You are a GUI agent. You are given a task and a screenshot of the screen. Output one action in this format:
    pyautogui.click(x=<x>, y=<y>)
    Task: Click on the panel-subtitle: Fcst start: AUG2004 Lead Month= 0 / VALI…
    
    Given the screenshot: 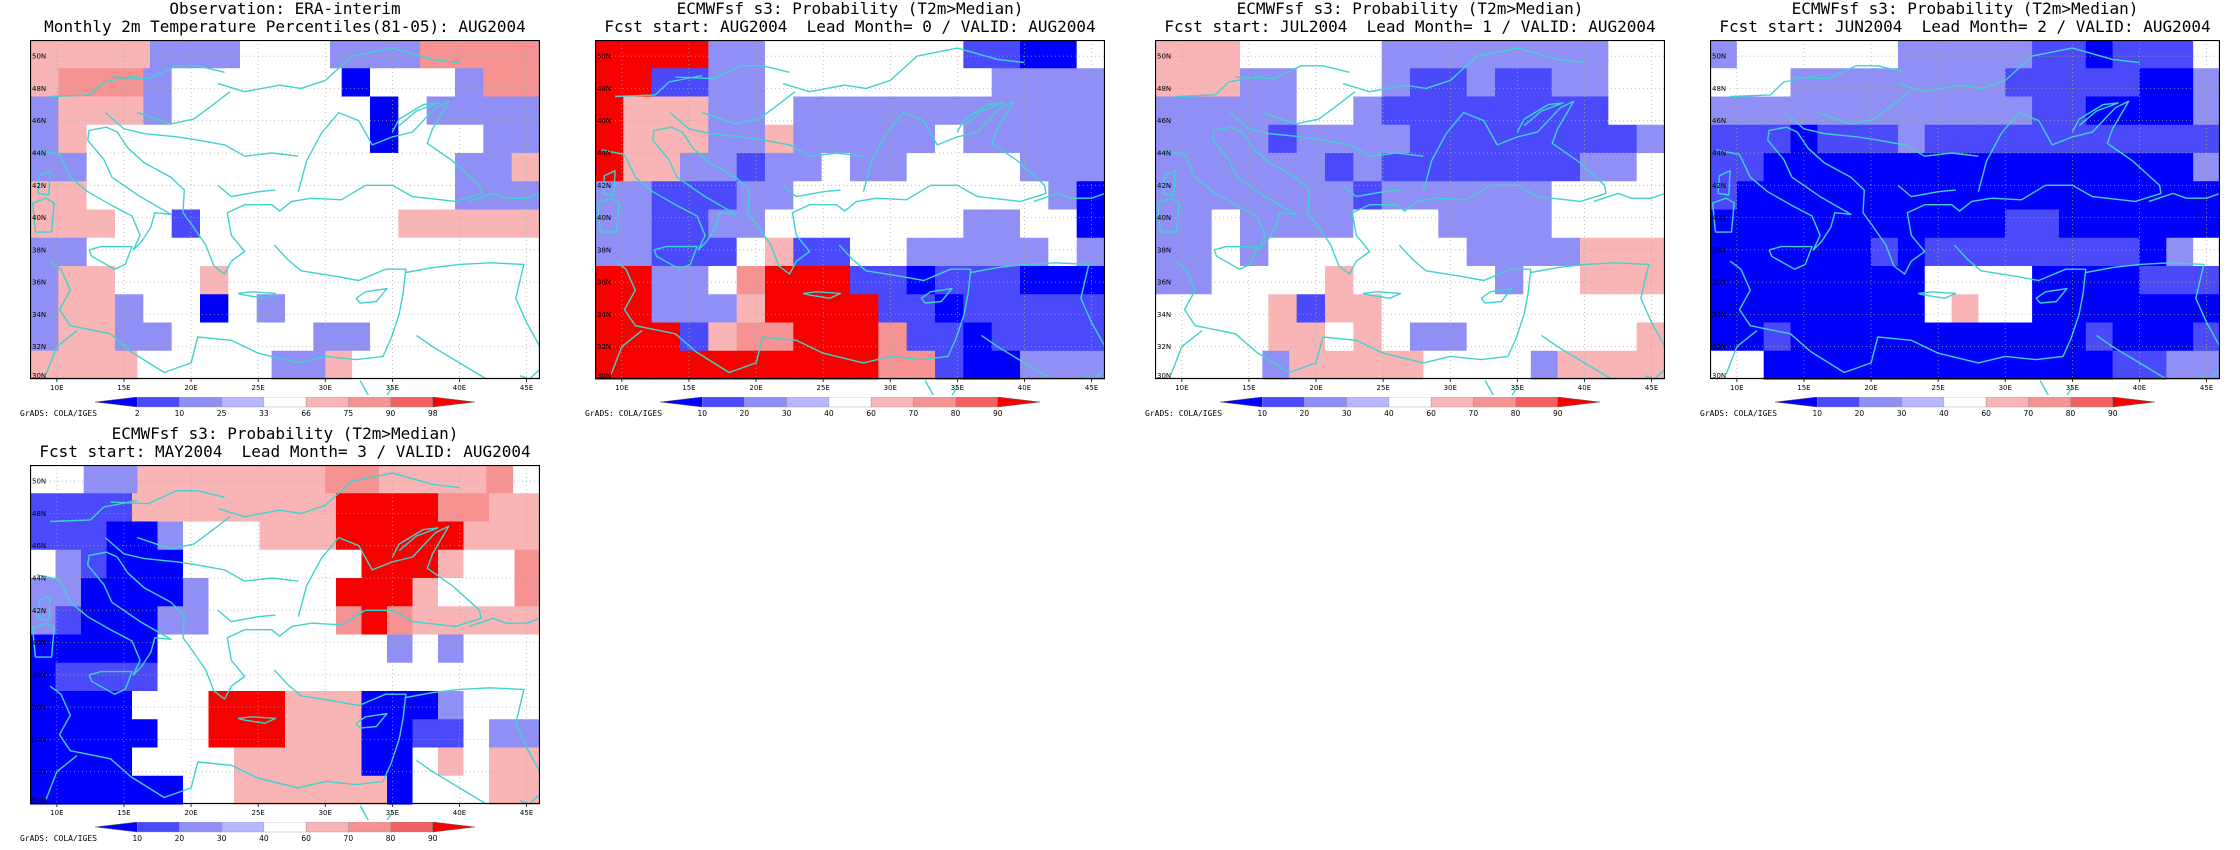 What is the action you would take?
    pyautogui.click(x=850, y=26)
    